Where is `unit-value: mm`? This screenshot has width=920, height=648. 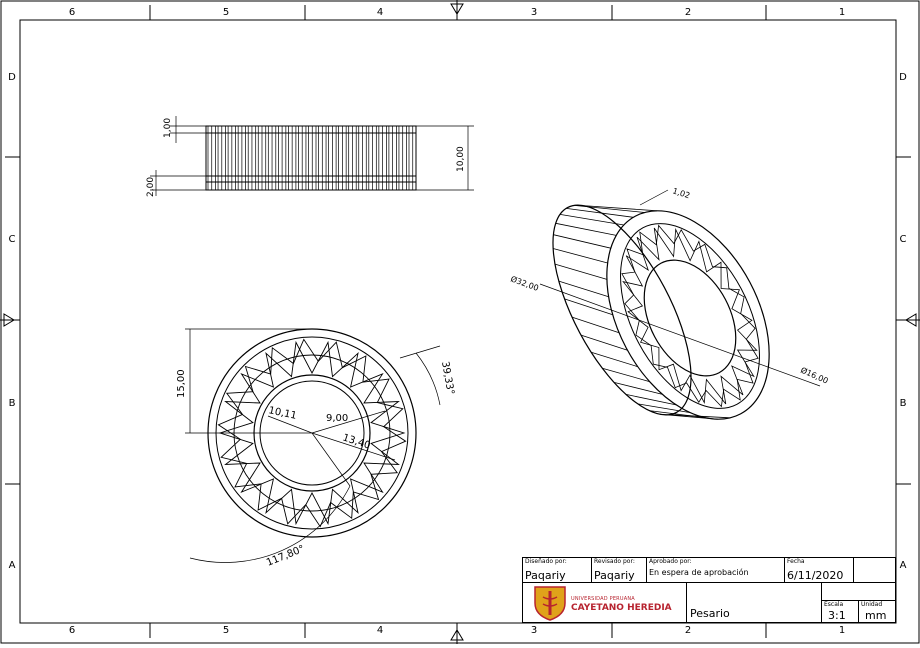
unit-value: mm is located at coordinates (876, 615).